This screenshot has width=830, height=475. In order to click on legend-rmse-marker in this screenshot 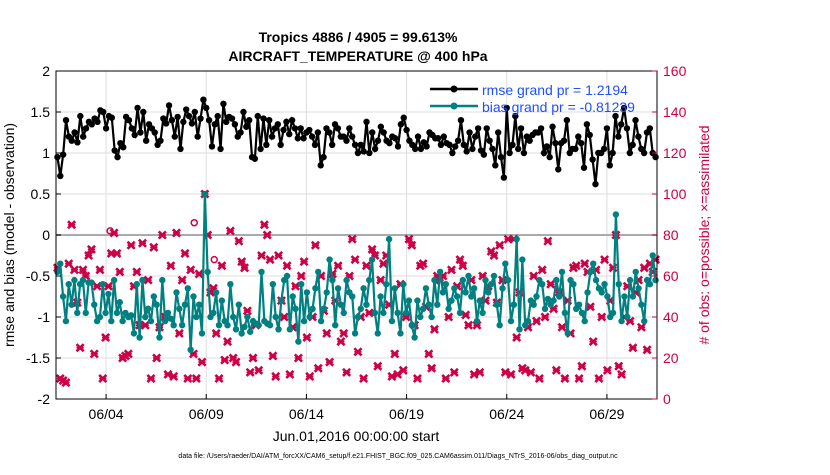, I will do `click(454, 89)`.